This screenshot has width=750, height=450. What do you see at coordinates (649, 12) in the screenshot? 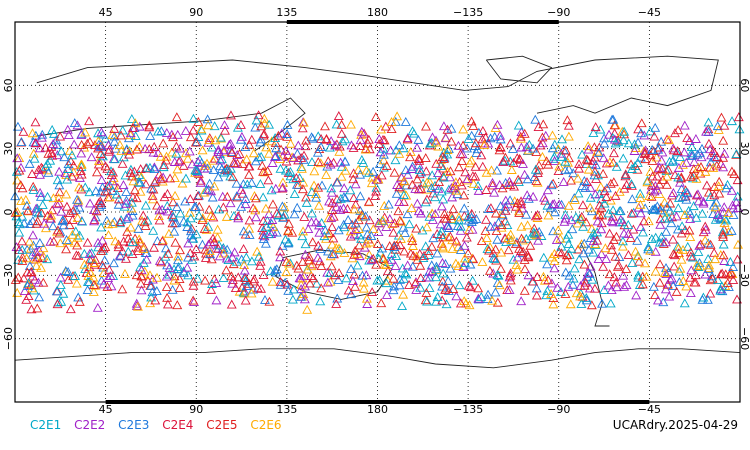
I see `tick-label: −45` at bounding box center [649, 12].